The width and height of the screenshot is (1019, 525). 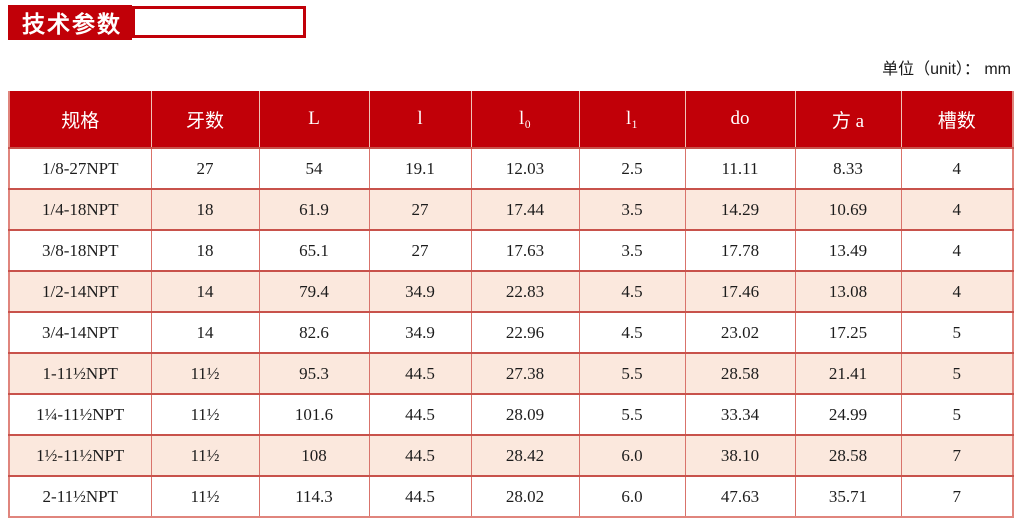 I want to click on table-cell: 13.49, so click(x=848, y=250).